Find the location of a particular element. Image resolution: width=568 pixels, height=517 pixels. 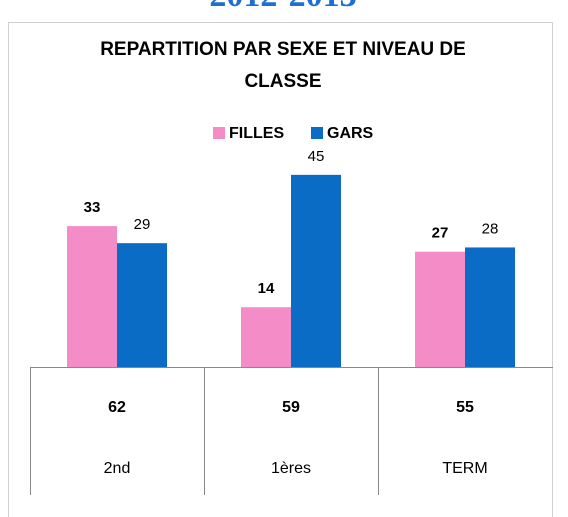

total-label: 62 is located at coordinates (117, 407).